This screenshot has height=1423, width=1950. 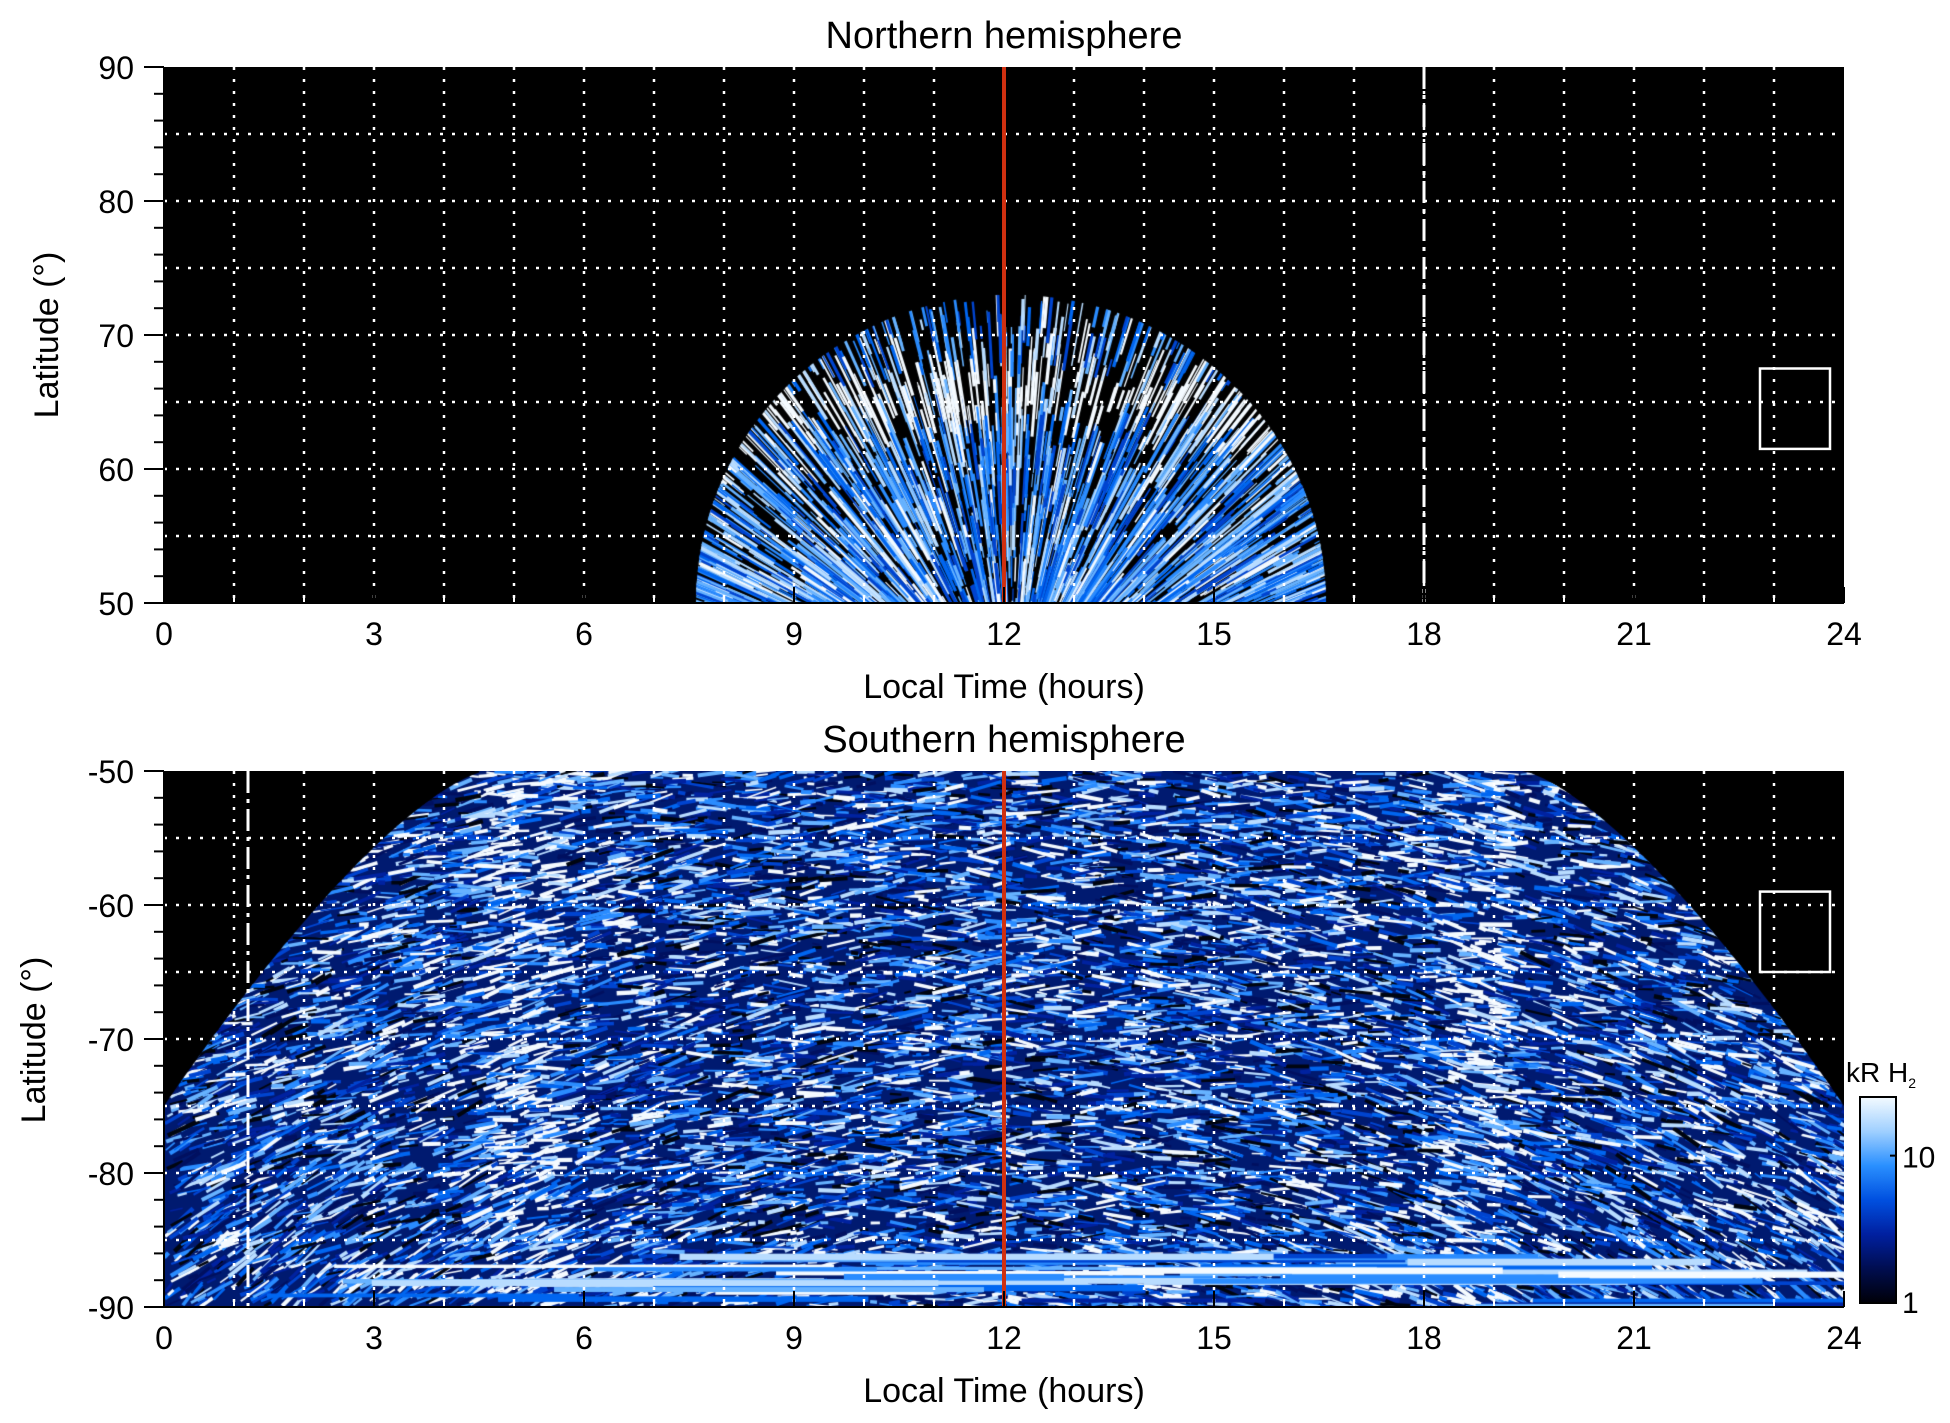 I want to click on y-tick-label: -80, so click(x=111, y=1174).